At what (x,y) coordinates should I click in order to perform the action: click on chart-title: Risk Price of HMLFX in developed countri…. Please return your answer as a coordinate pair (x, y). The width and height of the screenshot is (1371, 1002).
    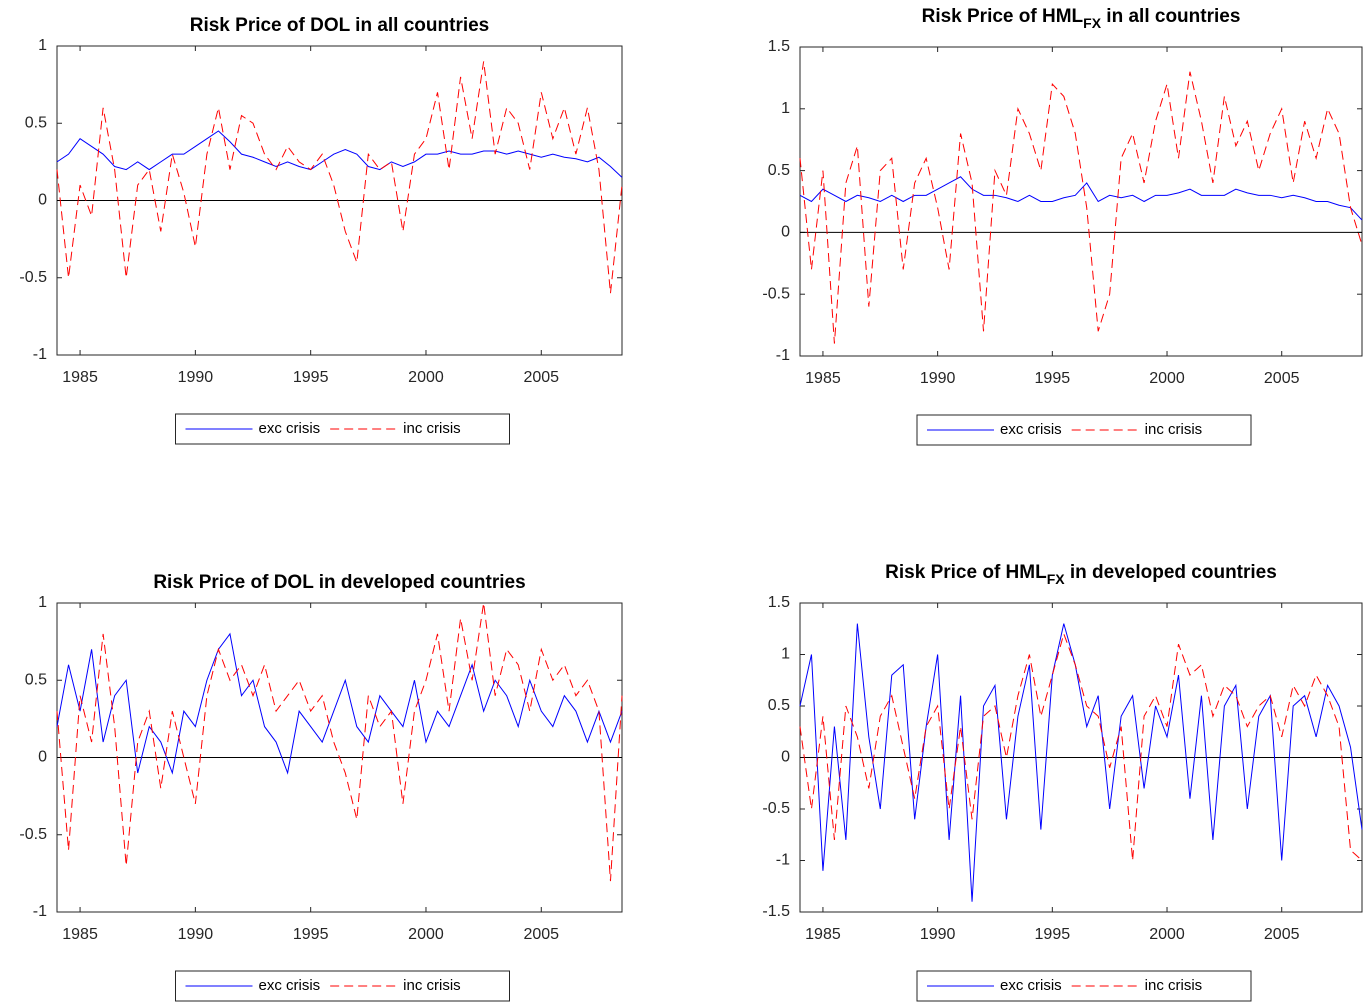
    Looking at the image, I should click on (1081, 574).